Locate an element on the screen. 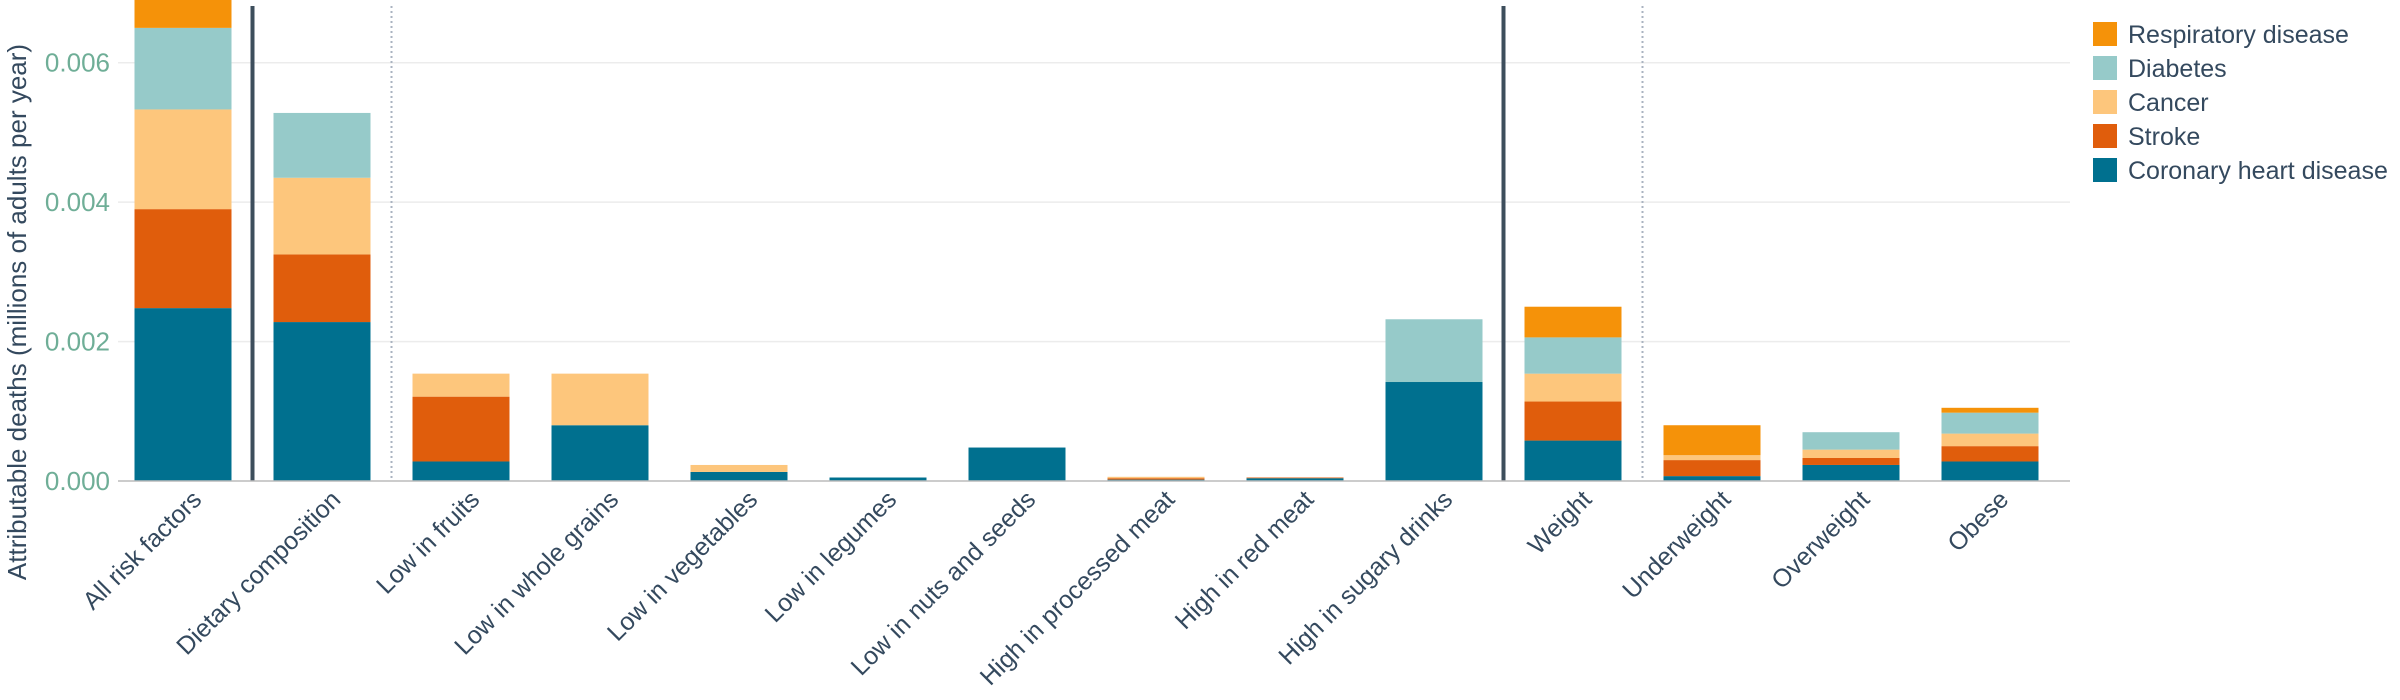 The height and width of the screenshot is (700, 2400). legend-label: Respiratory disease is located at coordinates (2238, 35).